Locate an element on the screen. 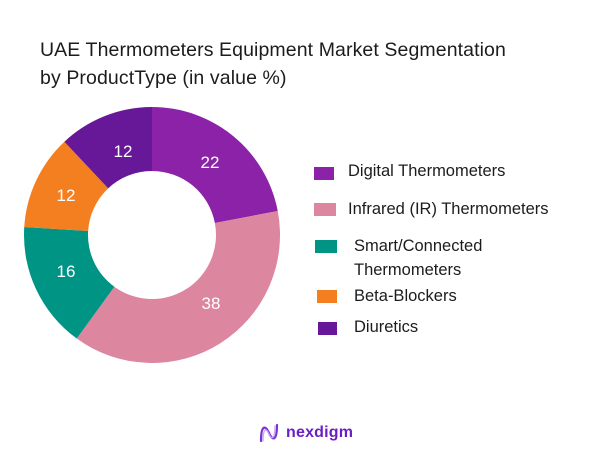  slice-label-beta: 12 is located at coordinates (66, 195).